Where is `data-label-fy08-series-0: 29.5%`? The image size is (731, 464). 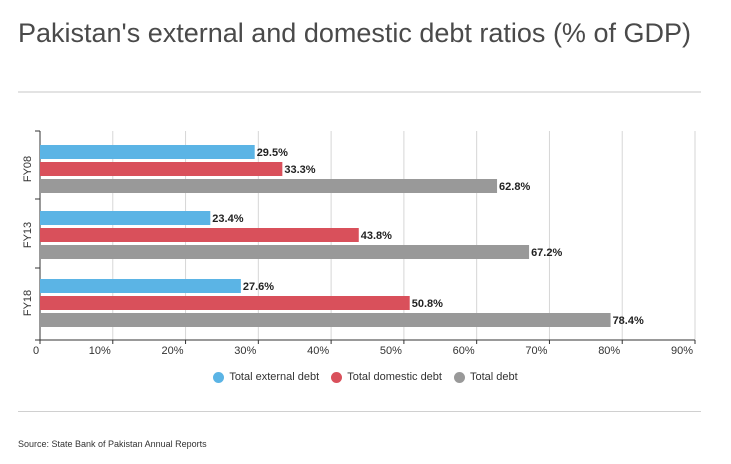 data-label-fy08-series-0: 29.5% is located at coordinates (272, 153).